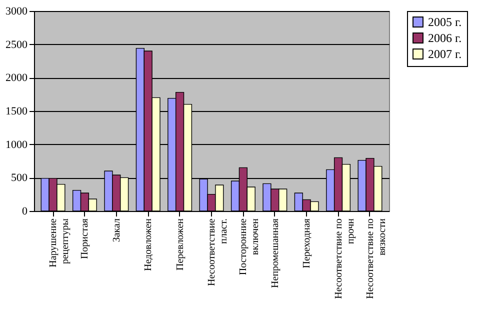  What do you see at coordinates (148, 245) in the screenshot?
I see `x-tick-label: Недовложен` at bounding box center [148, 245].